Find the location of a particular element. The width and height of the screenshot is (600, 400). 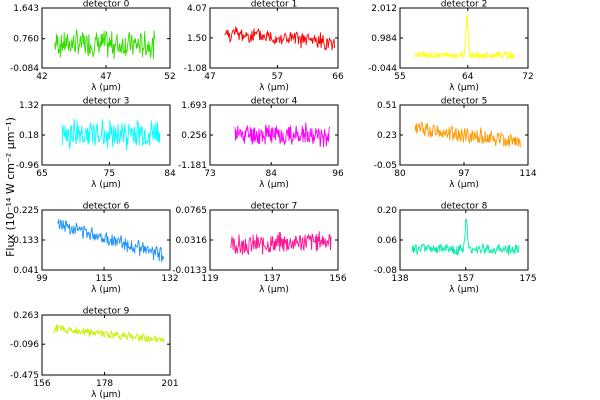

x-tick-label-7-1: 137 is located at coordinates (272, 279).